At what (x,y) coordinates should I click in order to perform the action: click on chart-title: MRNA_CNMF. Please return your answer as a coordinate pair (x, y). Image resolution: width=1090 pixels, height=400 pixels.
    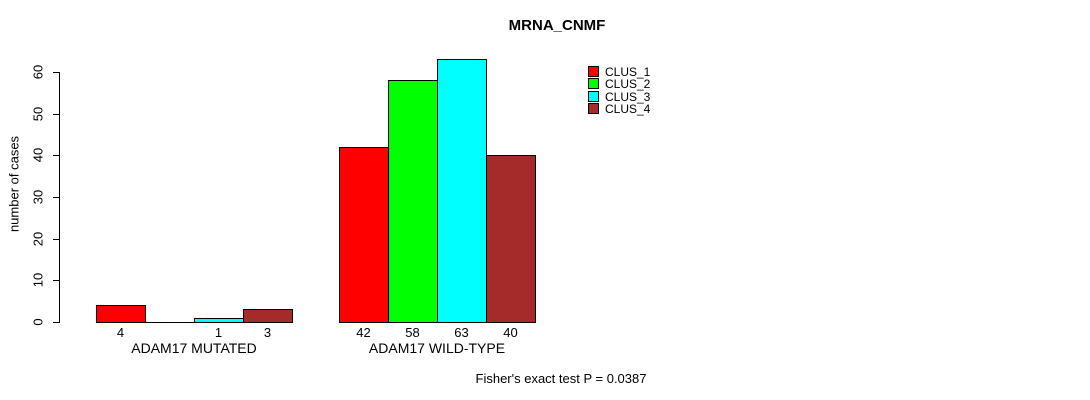
    Looking at the image, I should click on (557, 25).